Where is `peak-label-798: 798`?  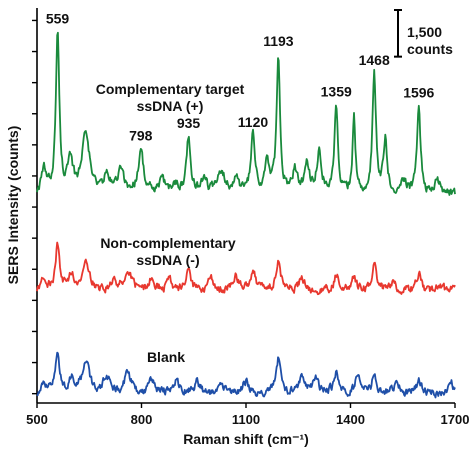 peak-label-798: 798 is located at coordinates (141, 136).